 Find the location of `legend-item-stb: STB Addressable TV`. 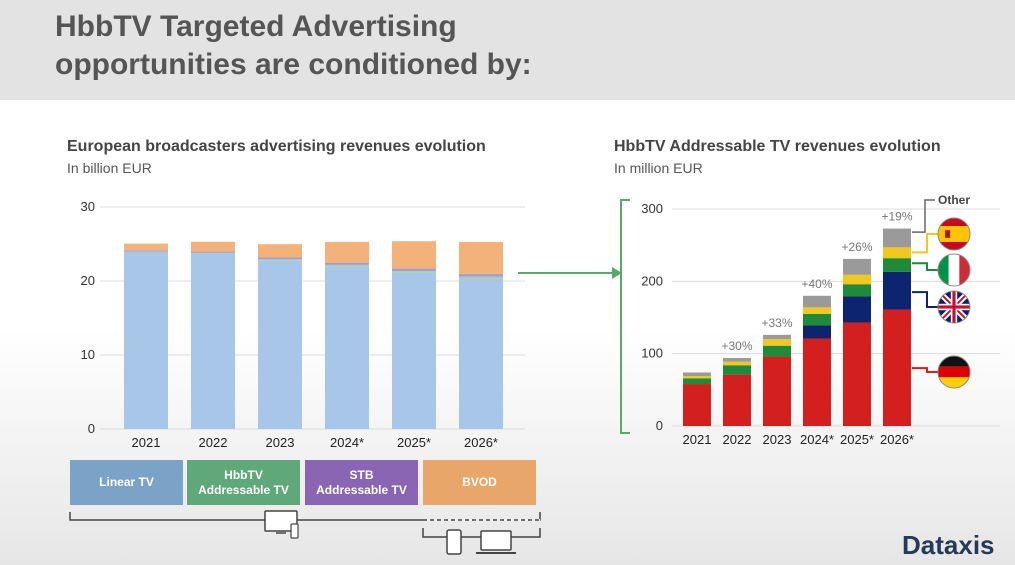

legend-item-stb: STB Addressable TV is located at coordinates (361, 482).